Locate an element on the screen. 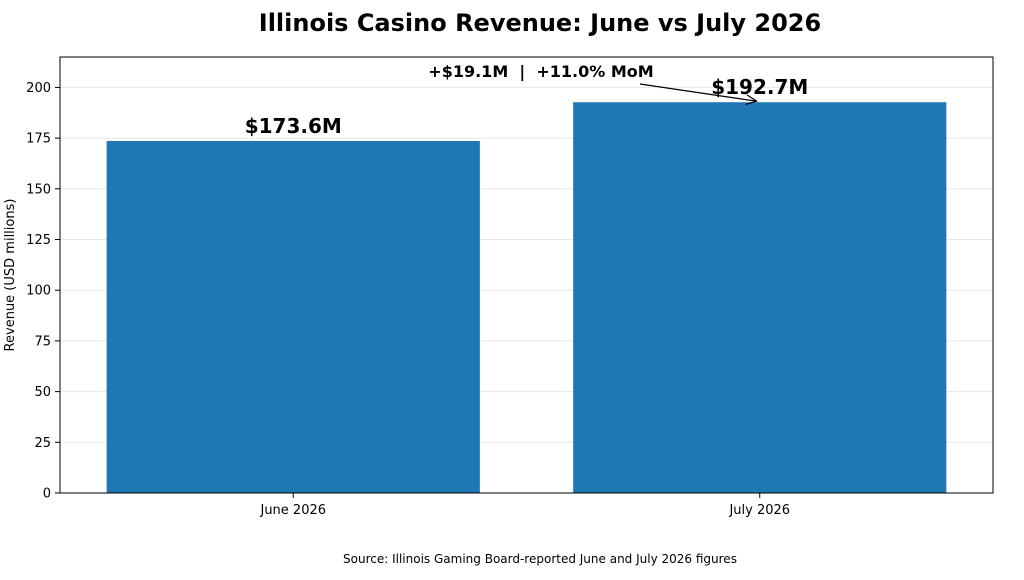 Image resolution: width=1024 pixels, height=580 pixels. y-tick-label: 200 is located at coordinates (38, 88).